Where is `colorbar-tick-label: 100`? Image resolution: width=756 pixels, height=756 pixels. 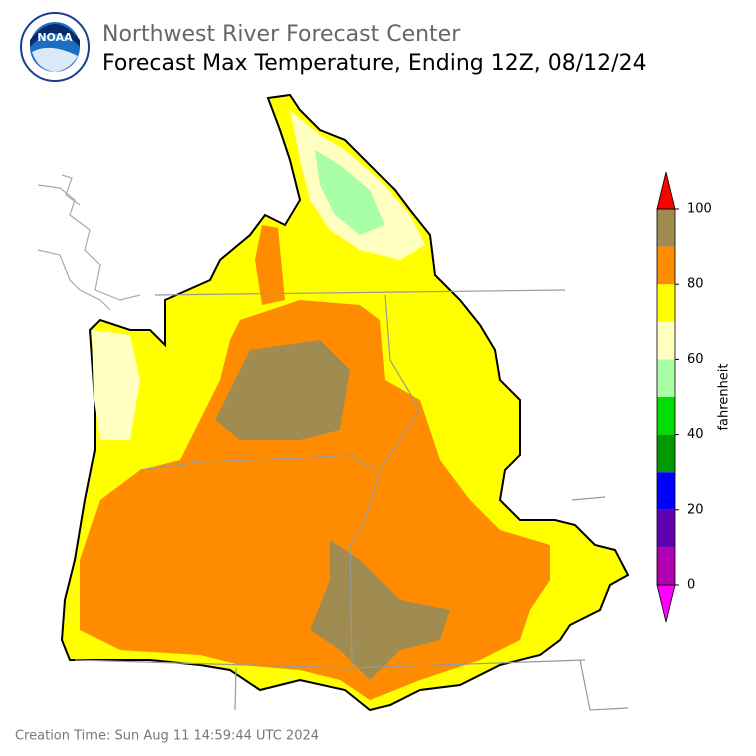
colorbar-tick-label: 100 is located at coordinates (699, 209).